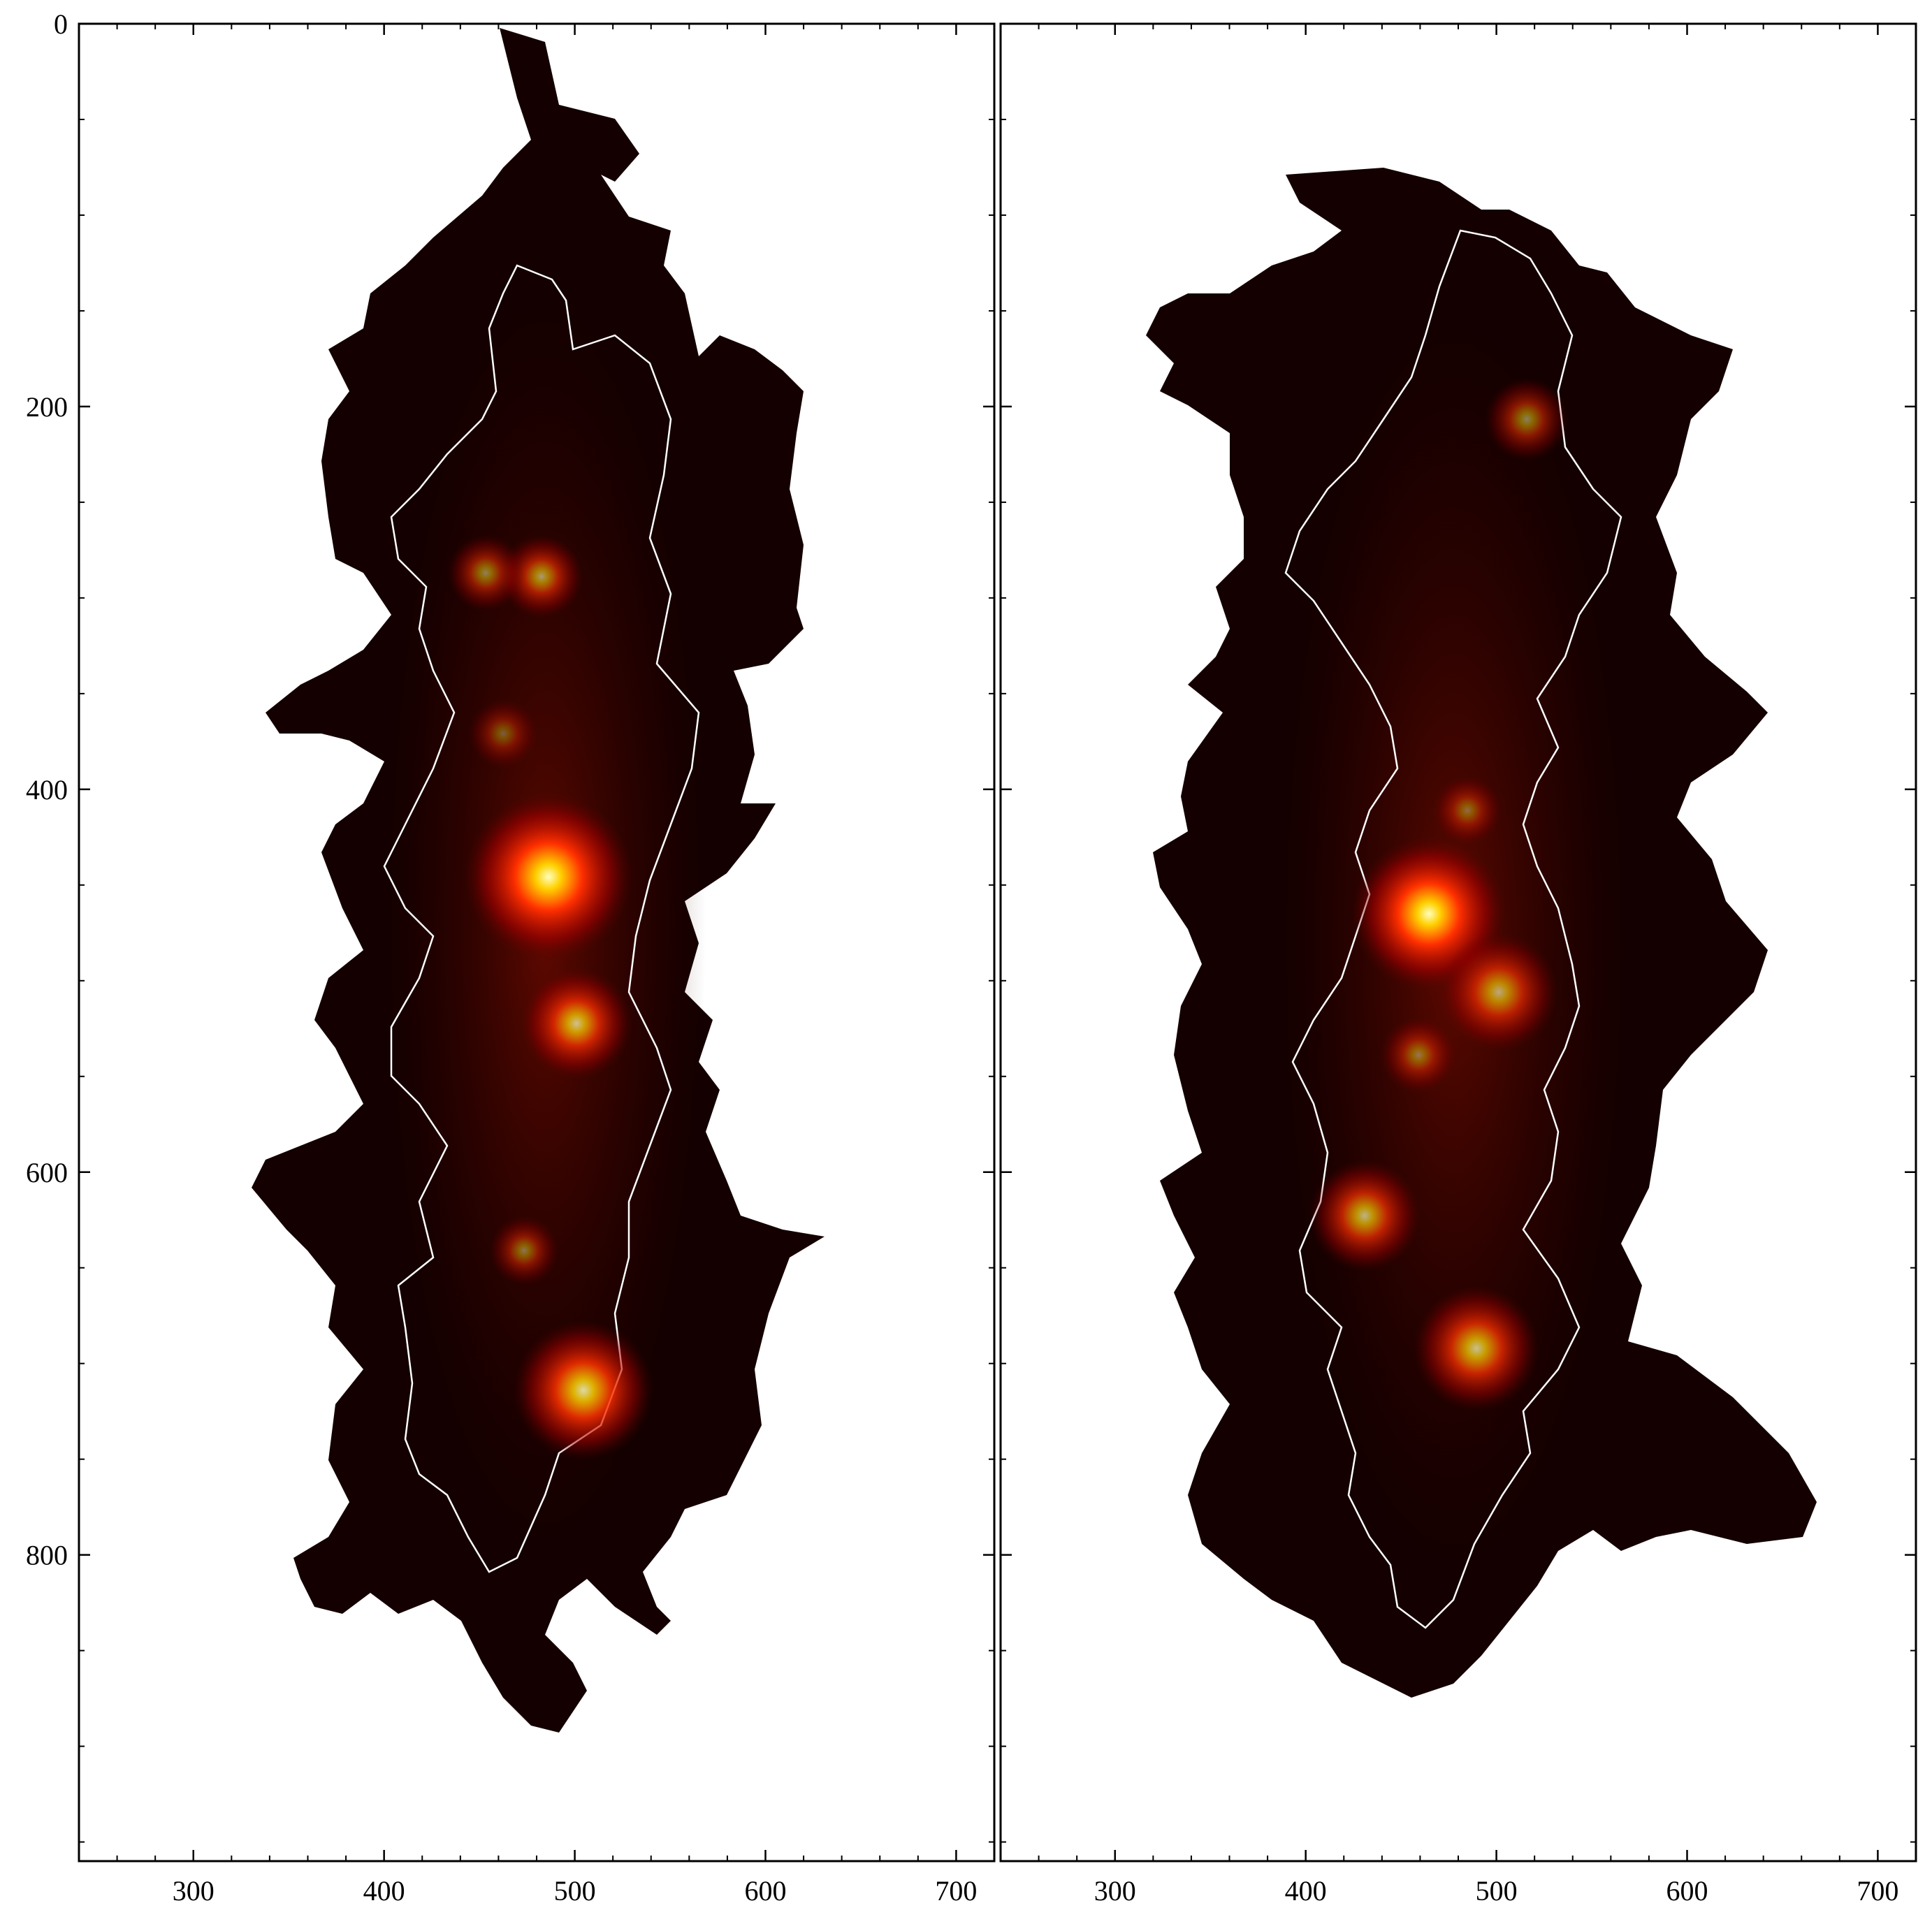 Image resolution: width=1932 pixels, height=1917 pixels. What do you see at coordinates (47, 407) in the screenshot?
I see `y-tick-label: 200` at bounding box center [47, 407].